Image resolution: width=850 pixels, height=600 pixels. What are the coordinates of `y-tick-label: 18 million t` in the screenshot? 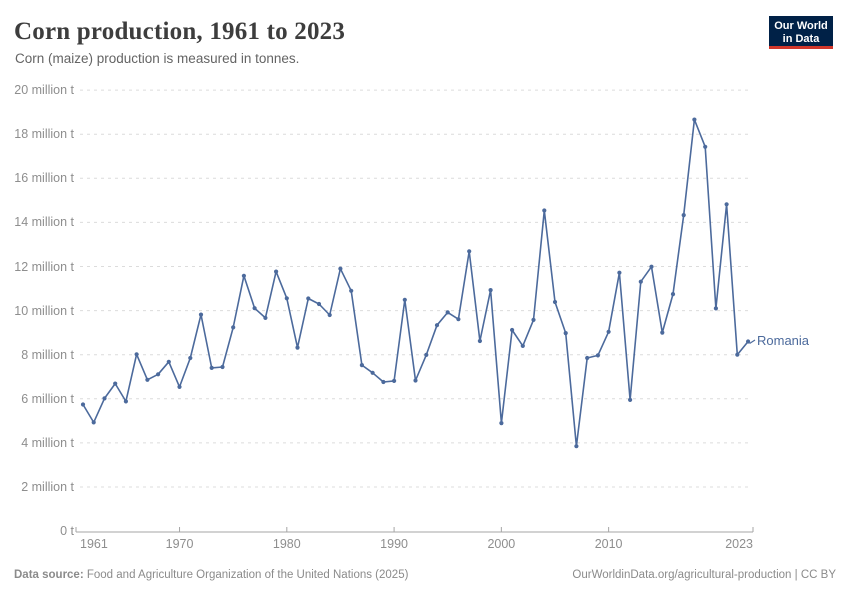 It's located at (44, 134).